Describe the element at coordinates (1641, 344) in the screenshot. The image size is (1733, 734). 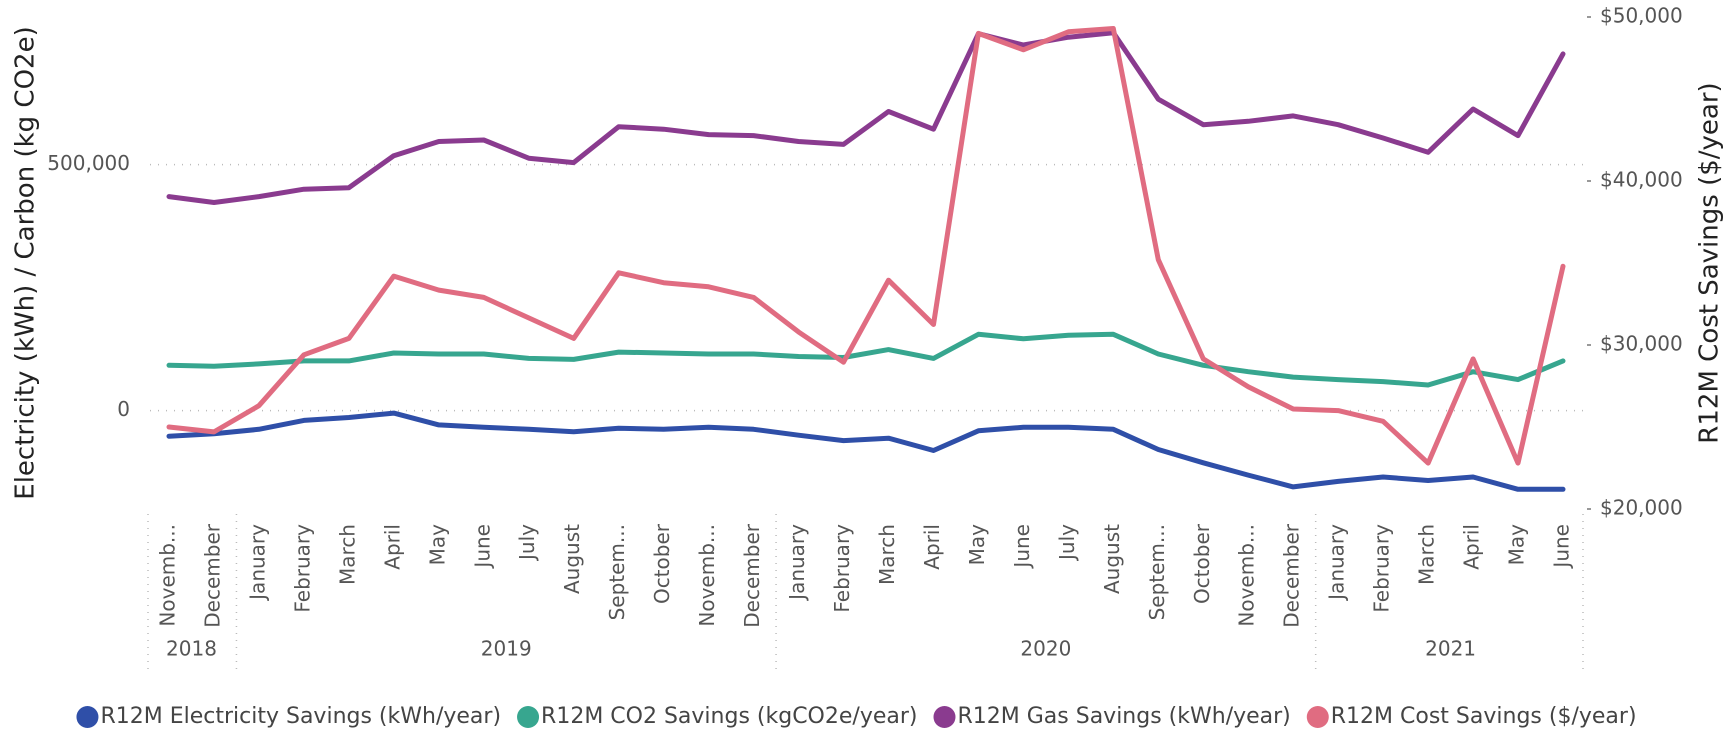
I see `y2-tick-label: $30,000` at that location.